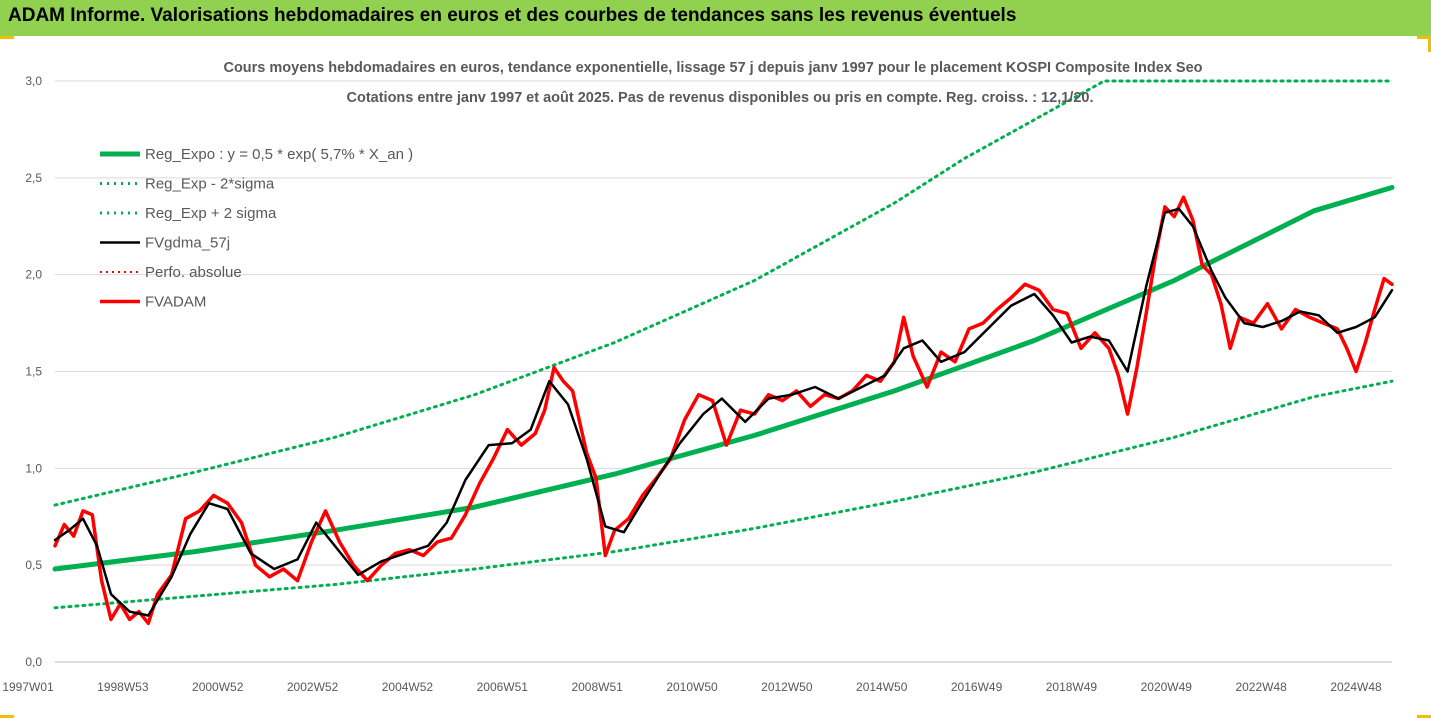 Image resolution: width=1431 pixels, height=718 pixels. Describe the element at coordinates (882, 687) in the screenshot. I see `x-tick-label: 2014W50` at that location.